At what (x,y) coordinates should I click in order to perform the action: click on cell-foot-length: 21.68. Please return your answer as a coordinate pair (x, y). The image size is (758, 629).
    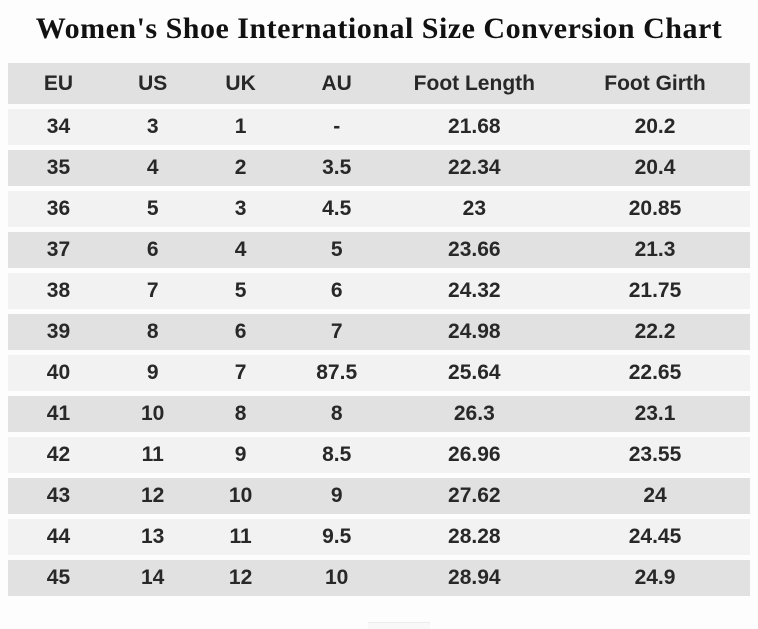
    Looking at the image, I should click on (474, 126).